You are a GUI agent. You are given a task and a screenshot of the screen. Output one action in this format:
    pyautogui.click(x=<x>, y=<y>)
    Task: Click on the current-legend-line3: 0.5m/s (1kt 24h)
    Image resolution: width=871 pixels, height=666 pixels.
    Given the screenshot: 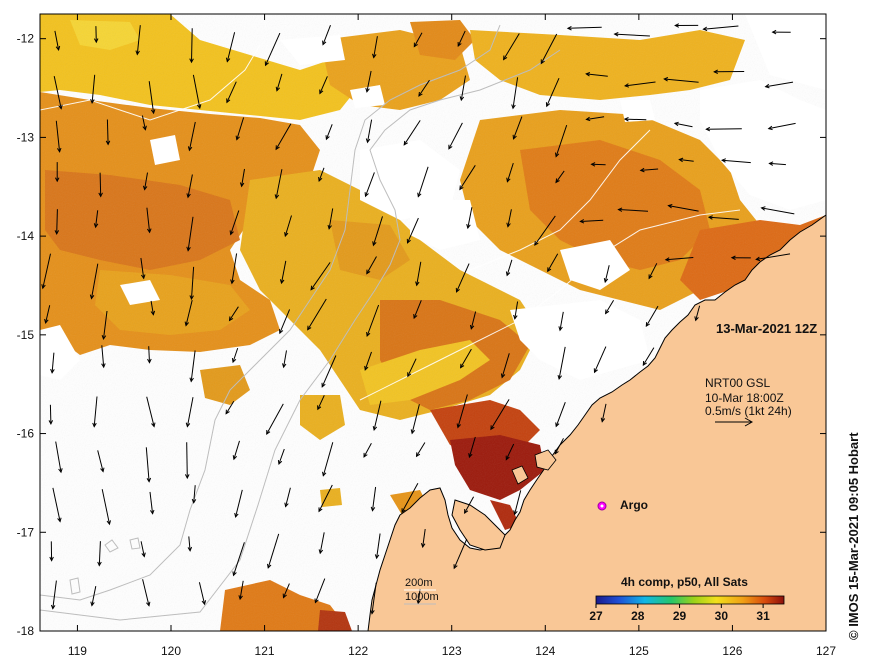 What is the action you would take?
    pyautogui.click(x=748, y=411)
    